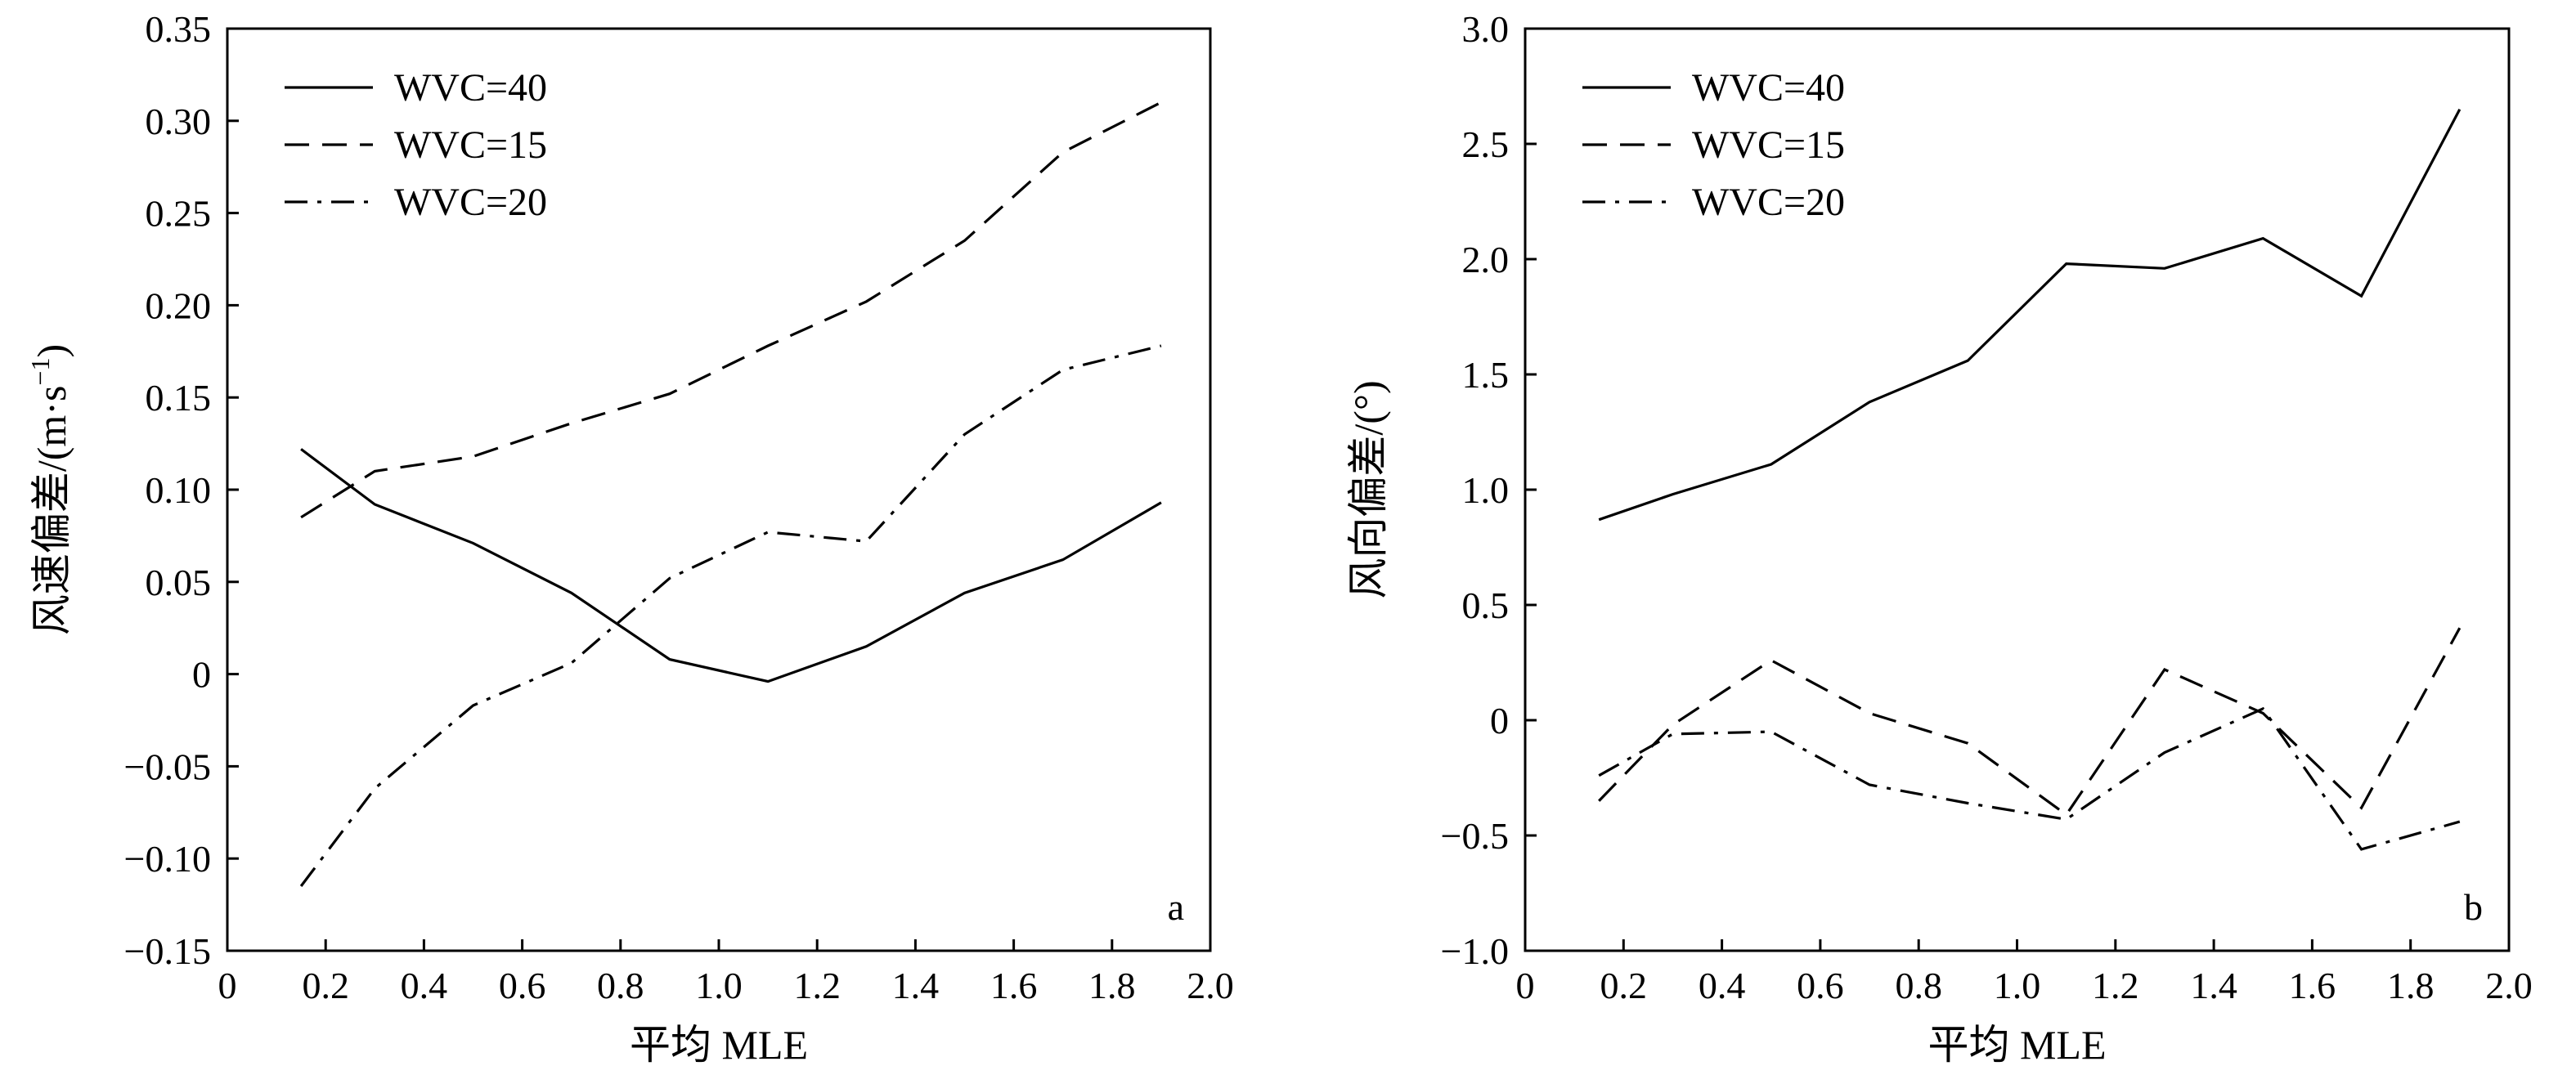 The image size is (2576, 1075). I want to click on y-tick-label: 0.20, so click(179, 305).